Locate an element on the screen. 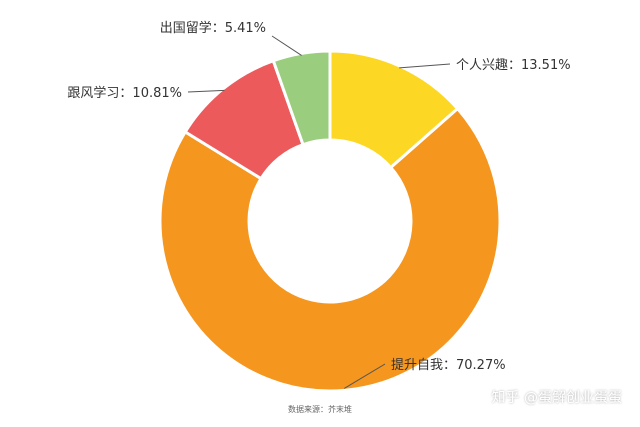 This screenshot has height=427, width=640. slice-label-跟风学习: 跟风学习：10.81% is located at coordinates (124, 93).